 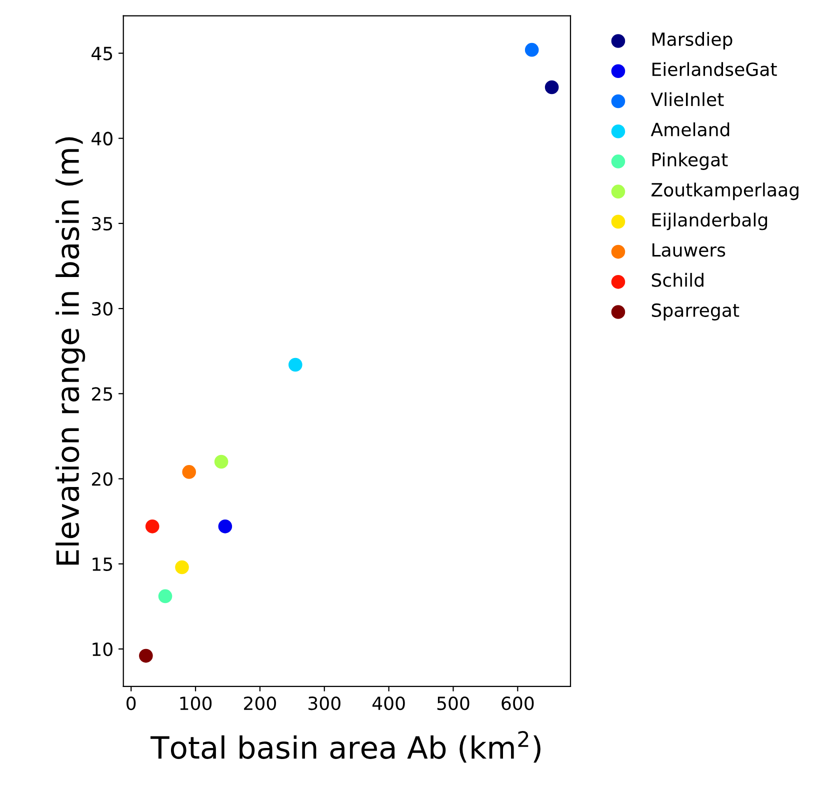 I want to click on legend-label: Schild, so click(x=678, y=279).